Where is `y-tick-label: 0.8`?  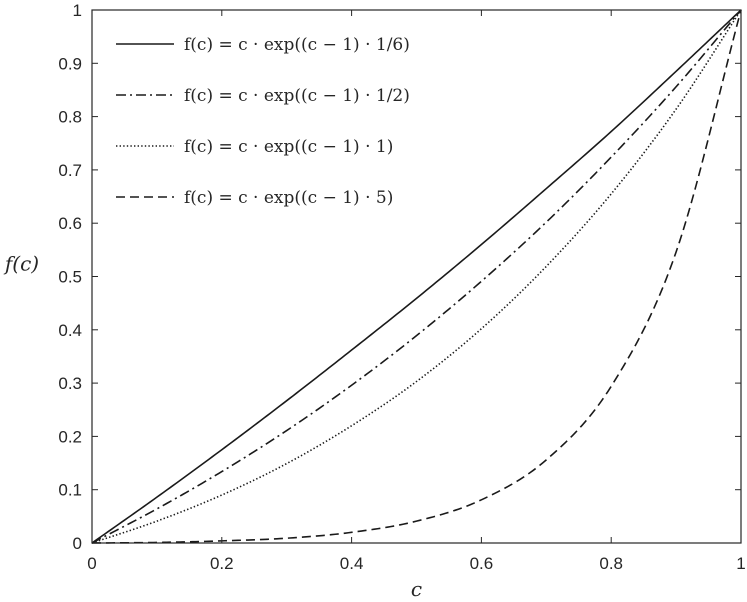 y-tick-label: 0.8 is located at coordinates (70, 117).